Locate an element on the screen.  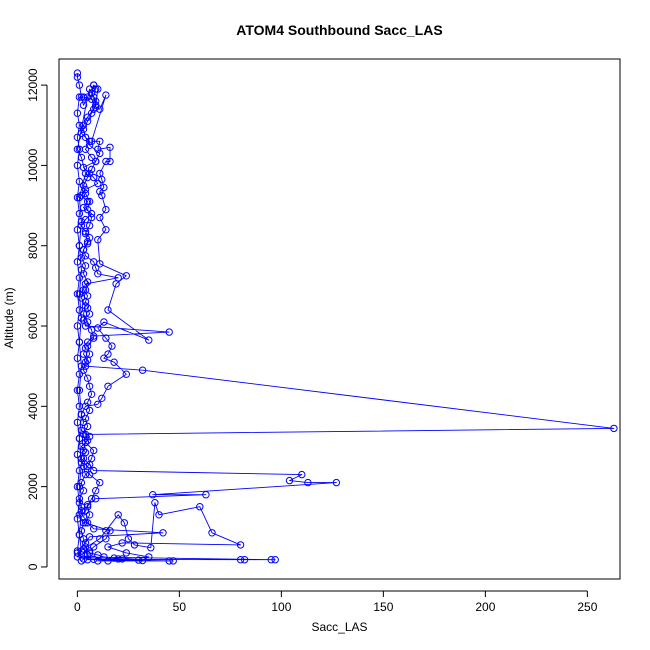
y-tick-label: 12000 is located at coordinates (33, 85).